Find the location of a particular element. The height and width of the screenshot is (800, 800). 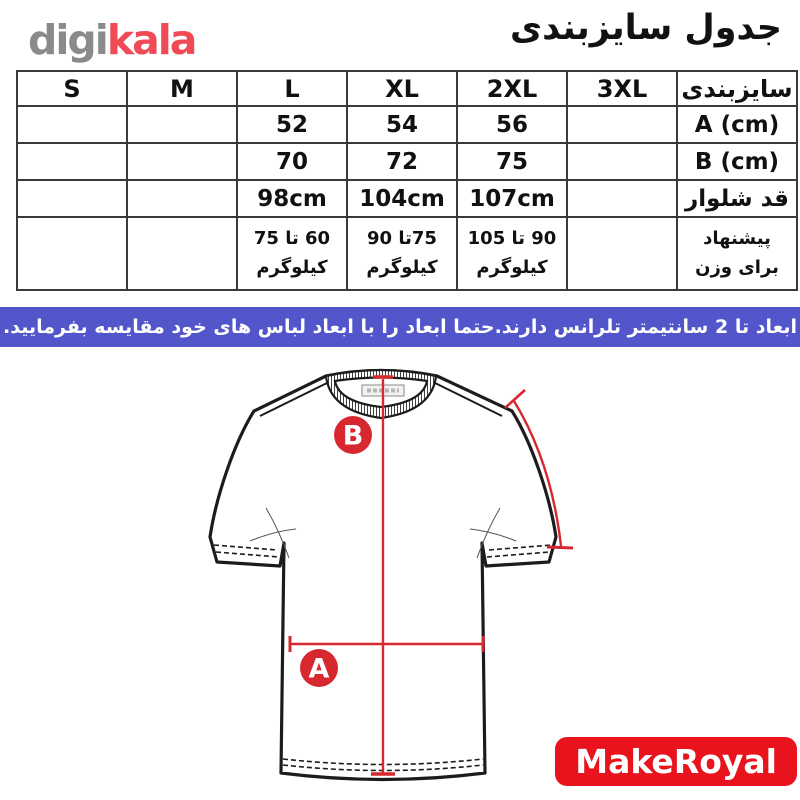

digikala-logo: digikala is located at coordinates (112, 40).